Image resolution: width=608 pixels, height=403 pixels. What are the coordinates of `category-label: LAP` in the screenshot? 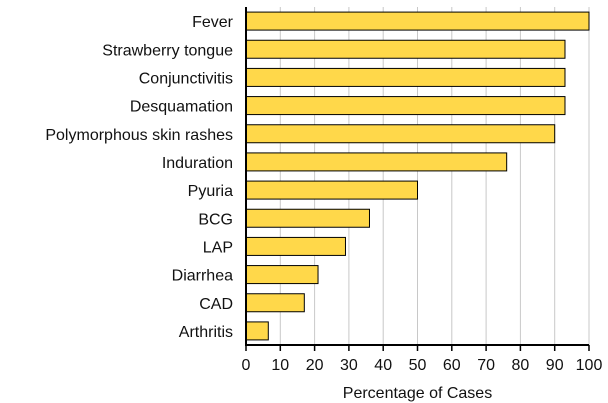 It's located at (218, 247).